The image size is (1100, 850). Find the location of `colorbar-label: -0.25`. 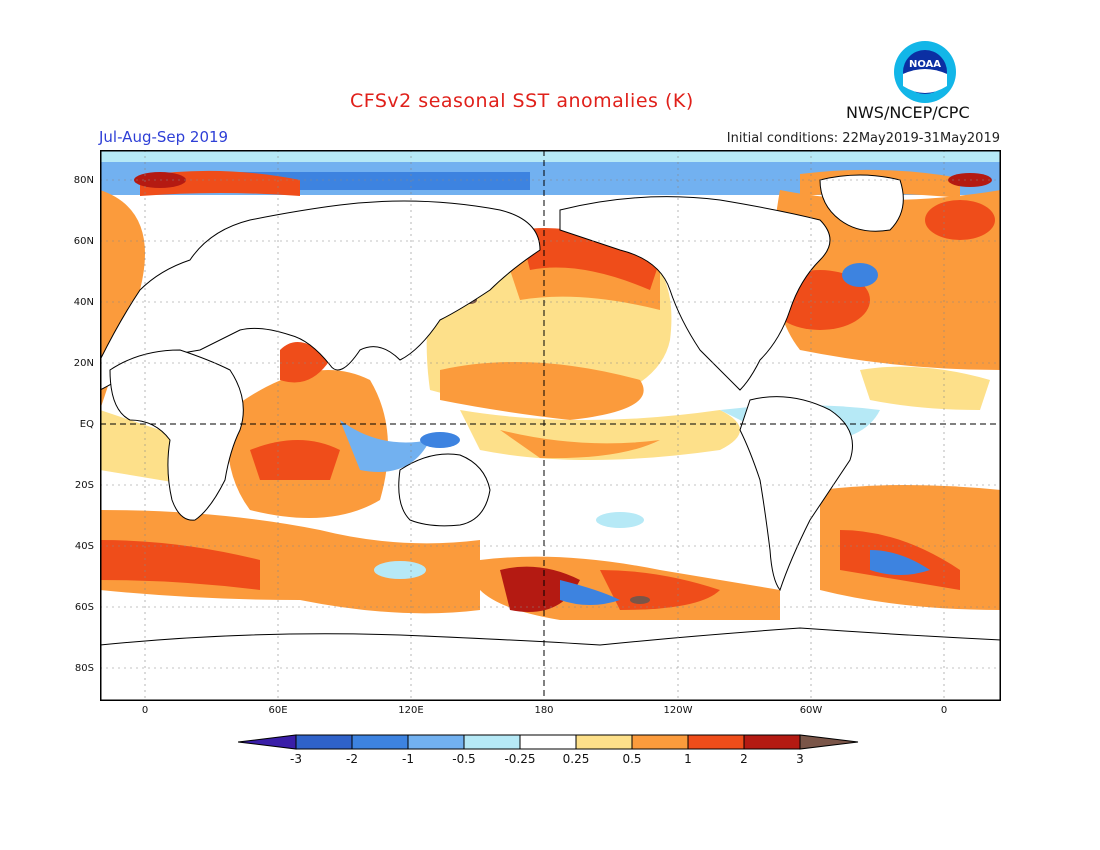

colorbar-label: -0.25 is located at coordinates (520, 759).